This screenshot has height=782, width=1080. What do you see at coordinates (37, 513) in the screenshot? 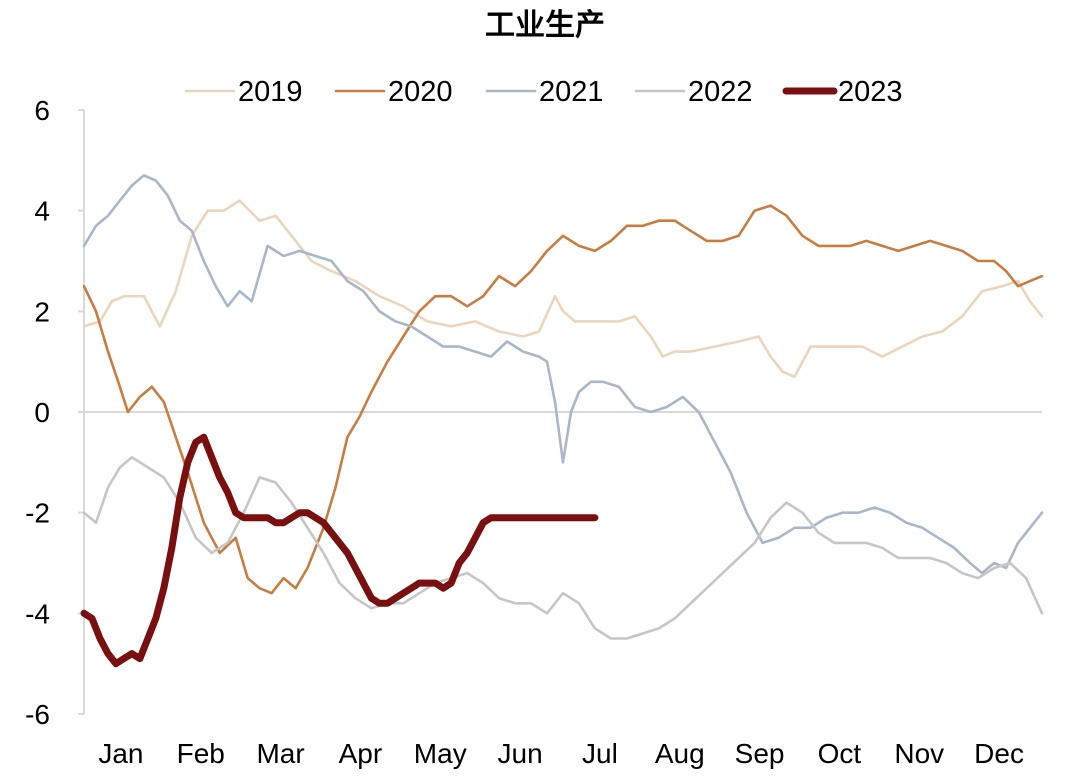
I see `y-tick-label: -2` at bounding box center [37, 513].